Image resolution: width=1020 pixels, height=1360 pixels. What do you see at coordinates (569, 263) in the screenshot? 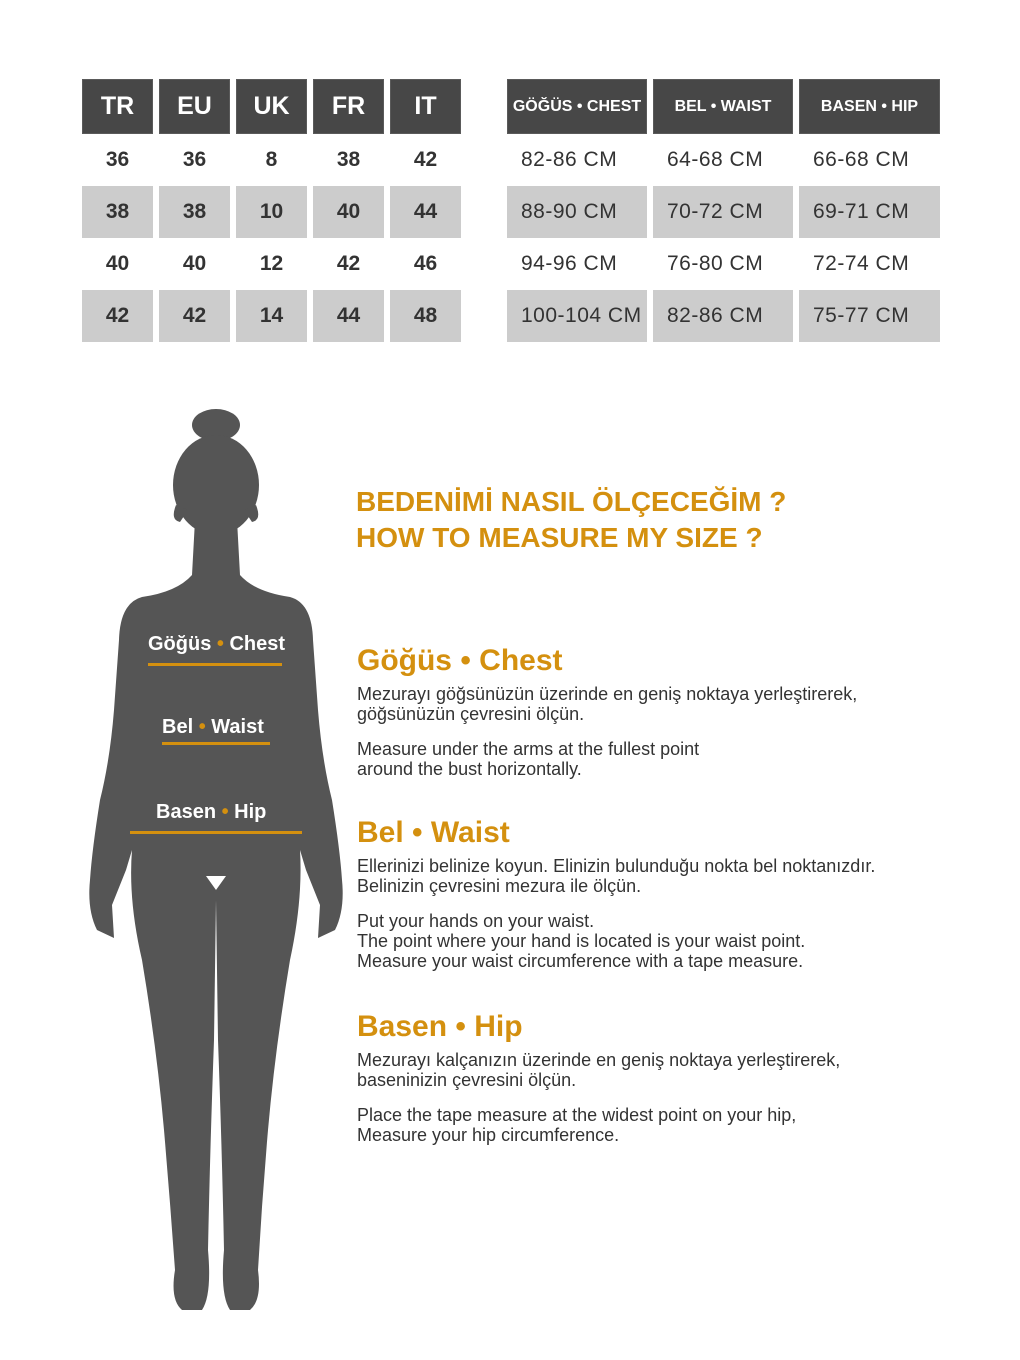
I see `table-cell: 94-96 CM` at bounding box center [569, 263].